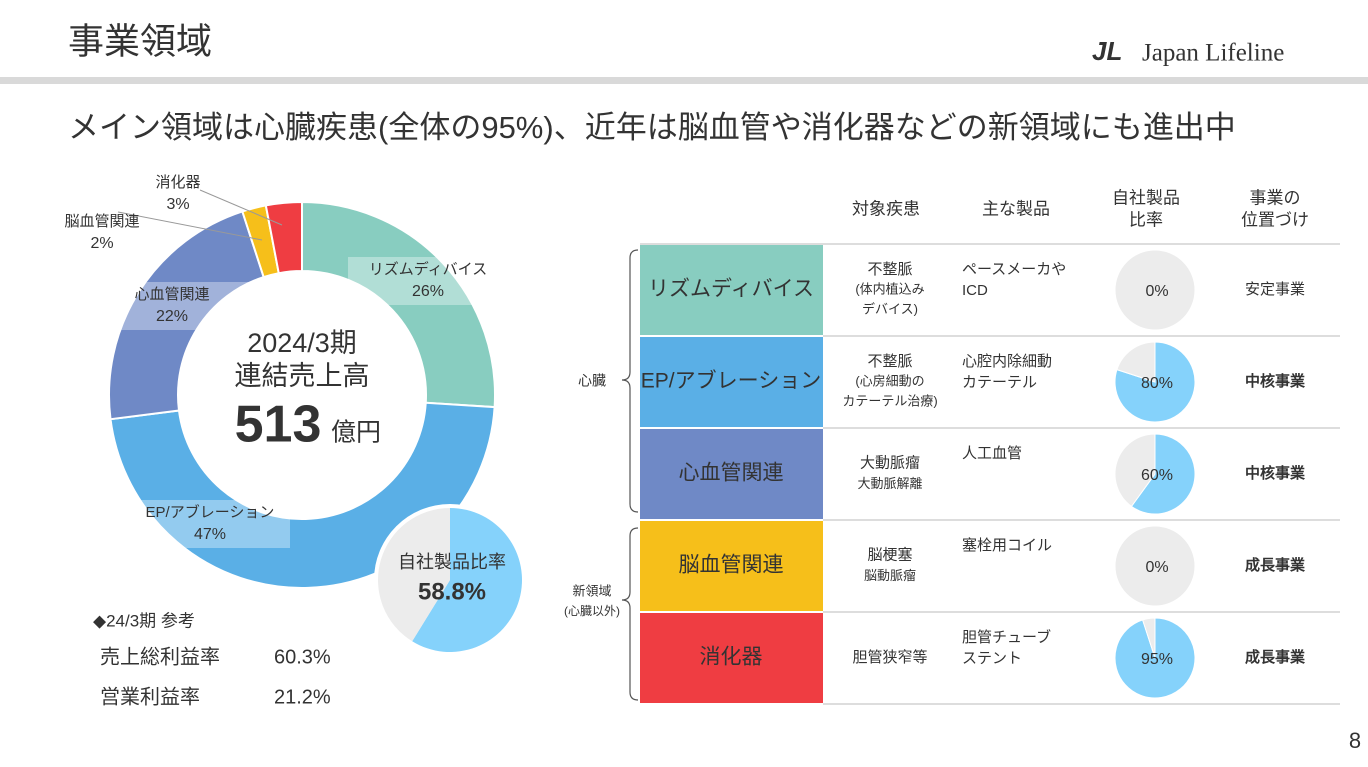  What do you see at coordinates (278, 425) in the screenshot?
I see `total-value: 513` at bounding box center [278, 425].